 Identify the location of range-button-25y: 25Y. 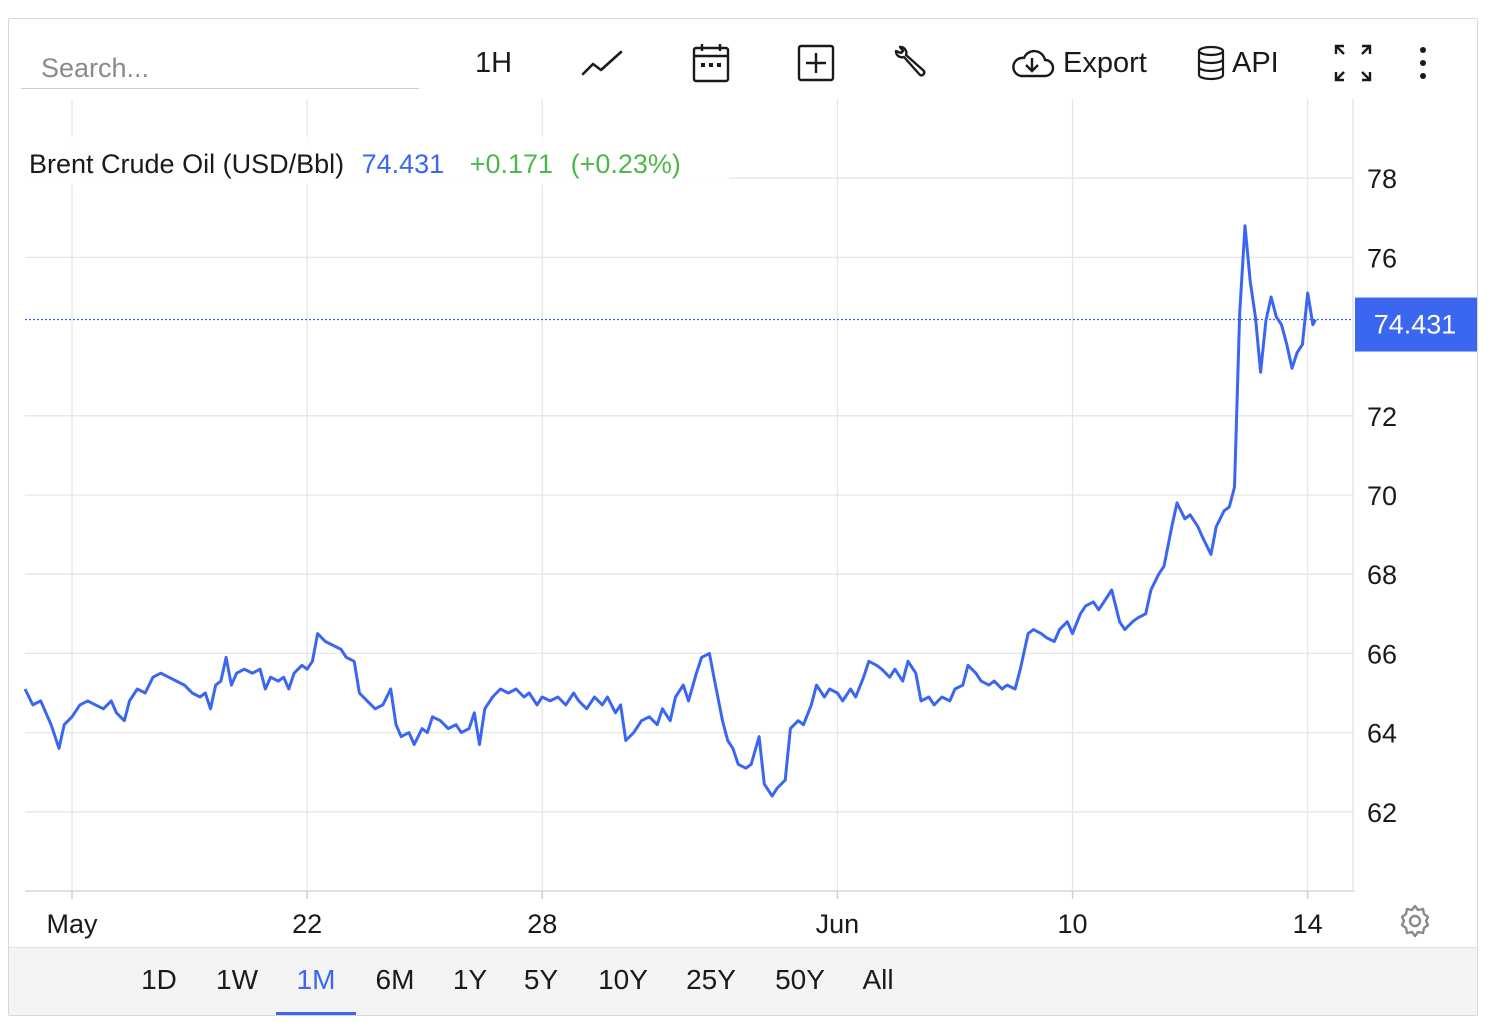
(711, 979).